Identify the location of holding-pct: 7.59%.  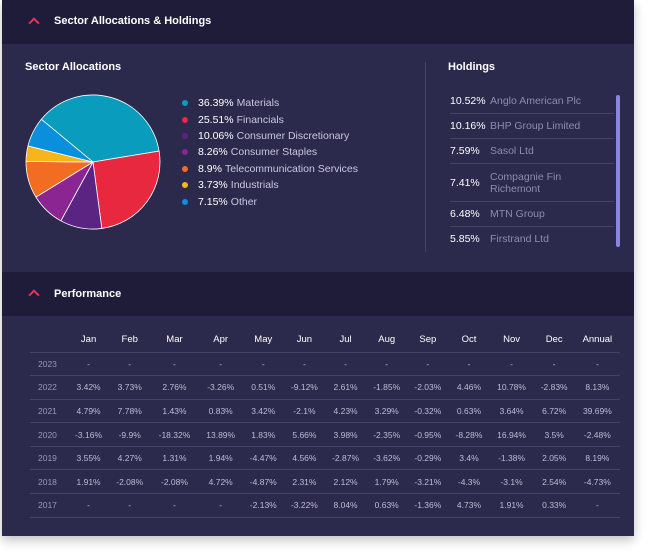
(465, 151).